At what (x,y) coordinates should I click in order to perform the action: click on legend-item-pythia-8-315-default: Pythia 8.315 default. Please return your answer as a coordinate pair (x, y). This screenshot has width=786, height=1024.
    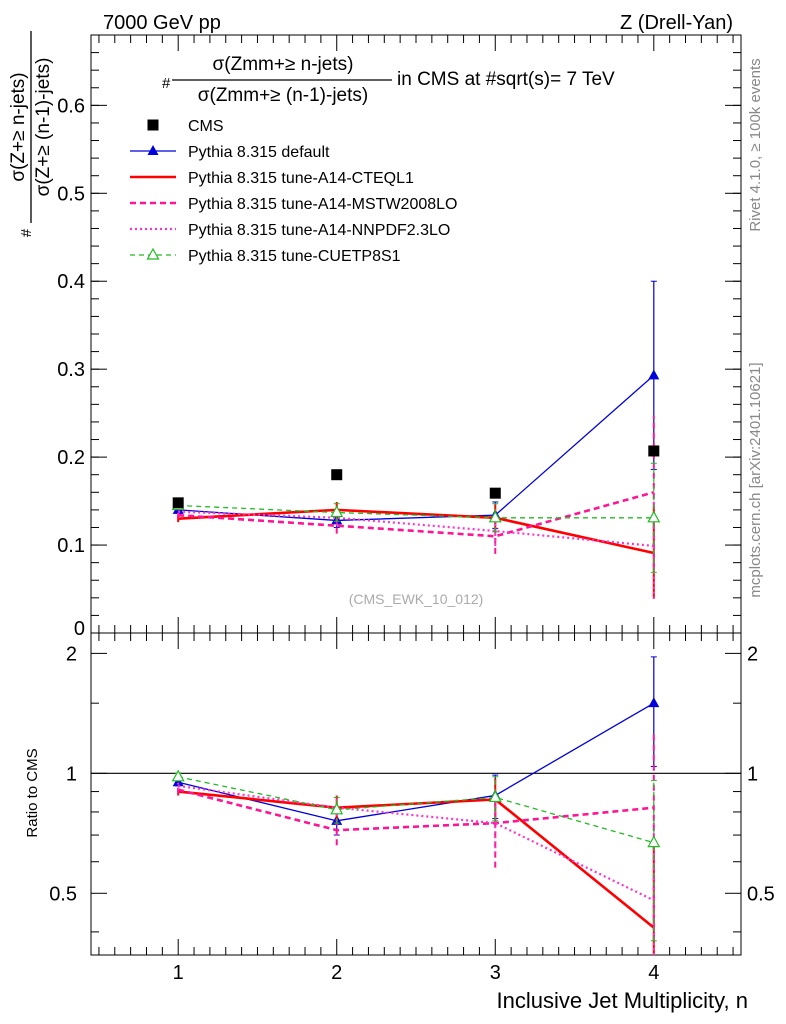
    Looking at the image, I should click on (230, 152).